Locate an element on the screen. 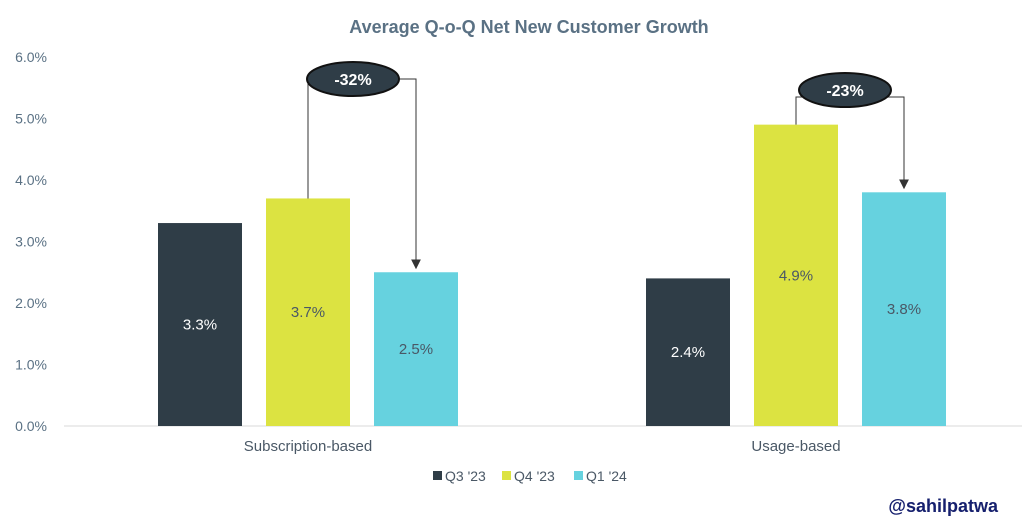 The height and width of the screenshot is (527, 1024). y-tick-label: 3.0% is located at coordinates (31, 242).